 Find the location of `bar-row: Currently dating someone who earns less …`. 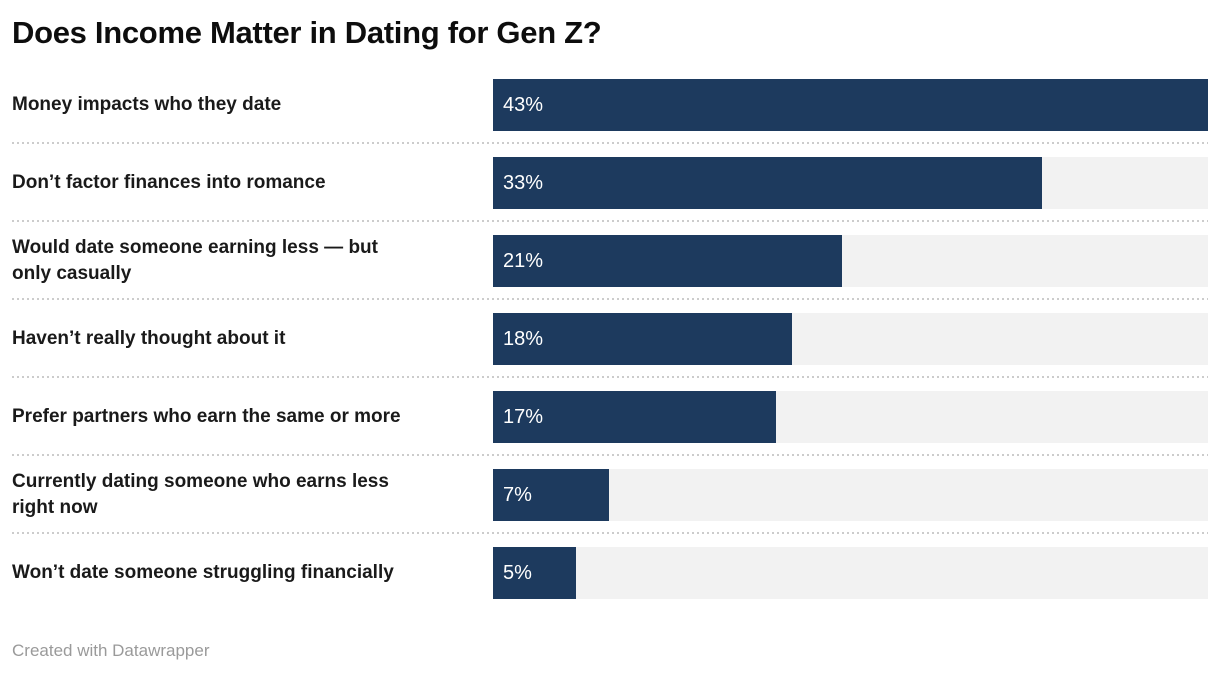

bar-row: Currently dating someone who earns less … is located at coordinates (610, 495).